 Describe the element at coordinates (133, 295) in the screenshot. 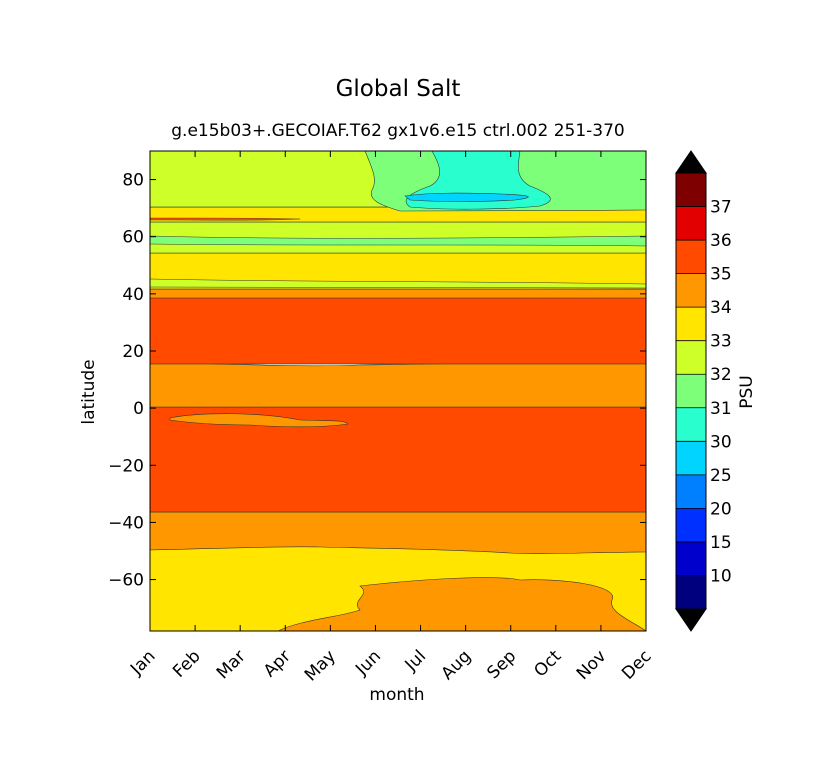

I see `y-tick-label: 40` at that location.